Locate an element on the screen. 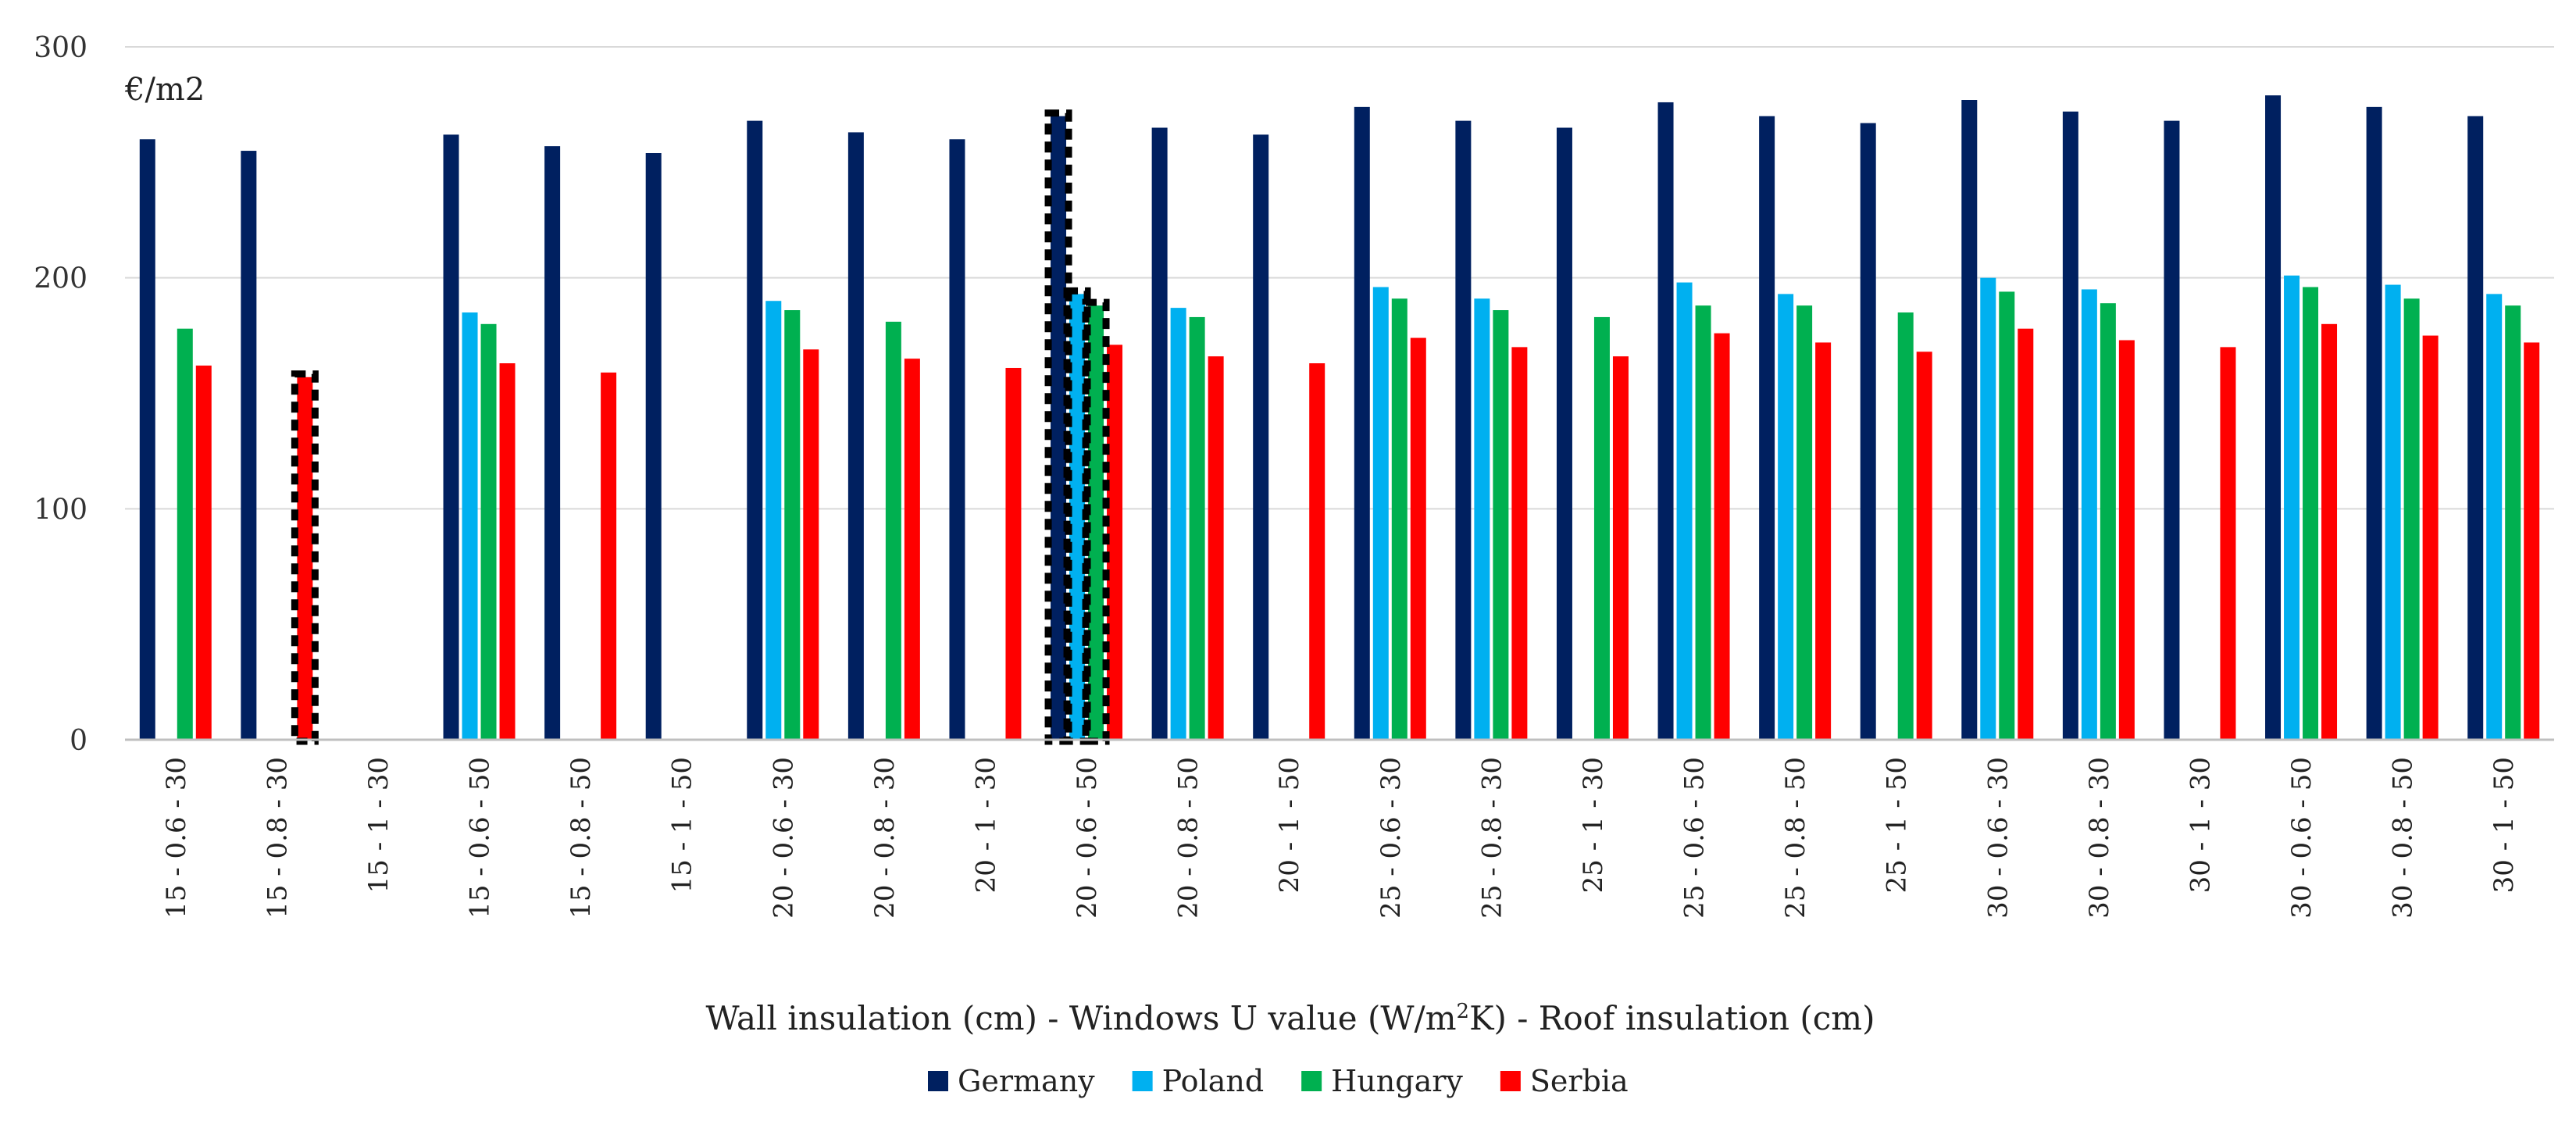 This screenshot has width=2576, height=1135. x-tick-label-17: 25 - 1 - 50 is located at coordinates (1897, 825).